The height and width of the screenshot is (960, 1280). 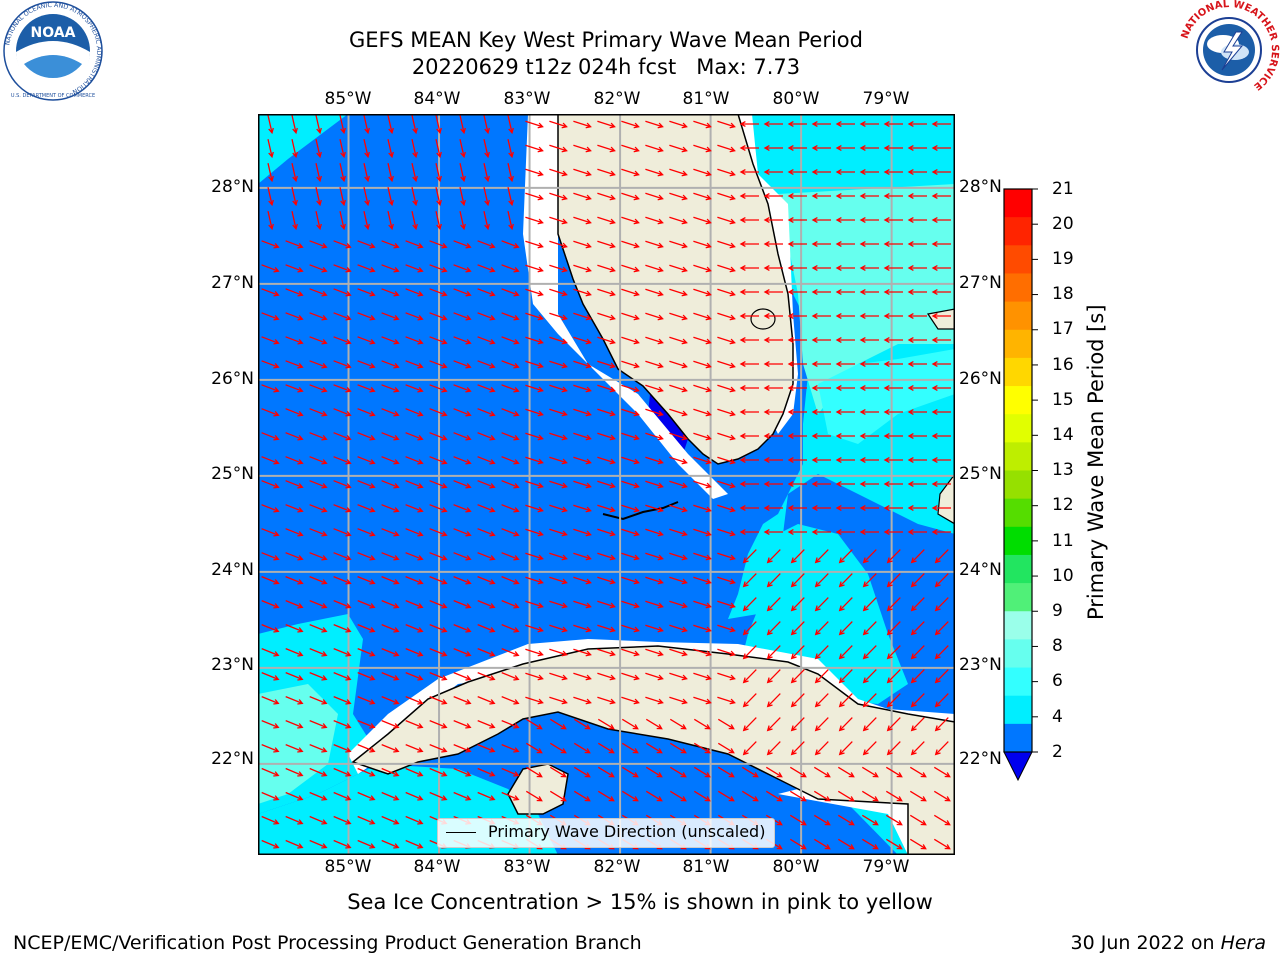 What do you see at coordinates (980, 379) in the screenshot?
I see `lat-right-tick: 26°N` at bounding box center [980, 379].